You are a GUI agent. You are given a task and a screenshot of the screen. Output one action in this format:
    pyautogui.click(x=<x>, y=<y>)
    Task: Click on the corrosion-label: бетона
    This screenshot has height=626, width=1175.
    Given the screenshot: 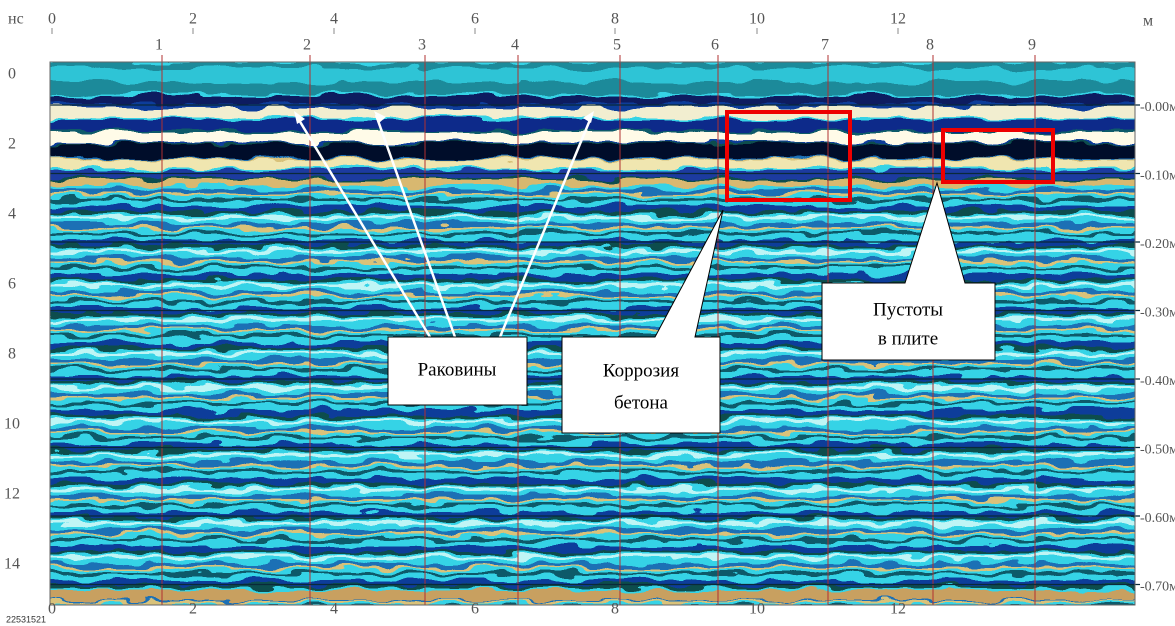 What is the action you would take?
    pyautogui.click(x=641, y=402)
    